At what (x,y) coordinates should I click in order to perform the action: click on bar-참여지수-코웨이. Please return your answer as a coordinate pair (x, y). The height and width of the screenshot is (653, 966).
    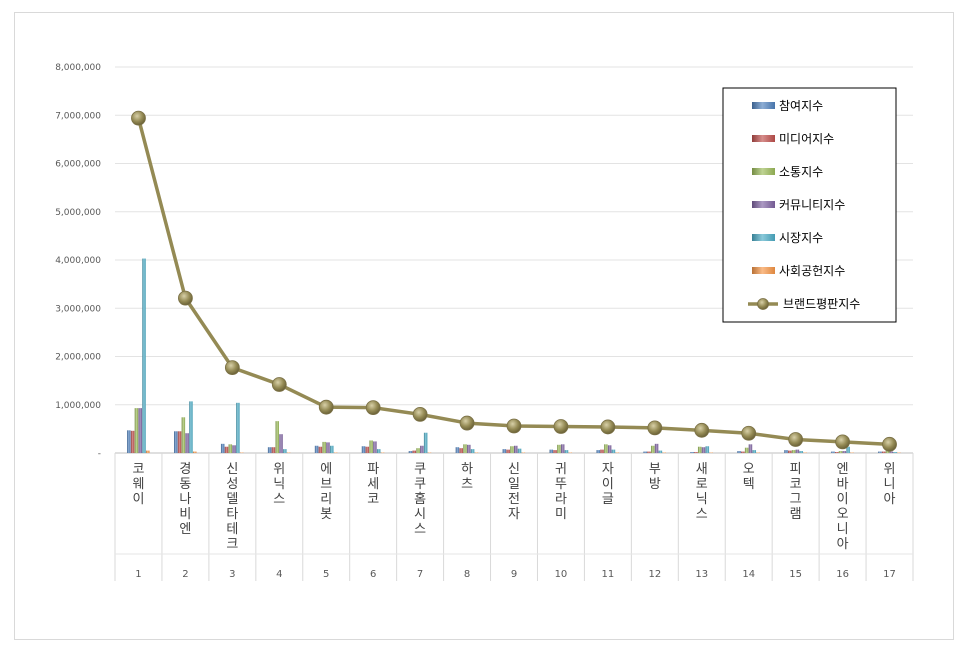
    Looking at the image, I should click on (129, 441).